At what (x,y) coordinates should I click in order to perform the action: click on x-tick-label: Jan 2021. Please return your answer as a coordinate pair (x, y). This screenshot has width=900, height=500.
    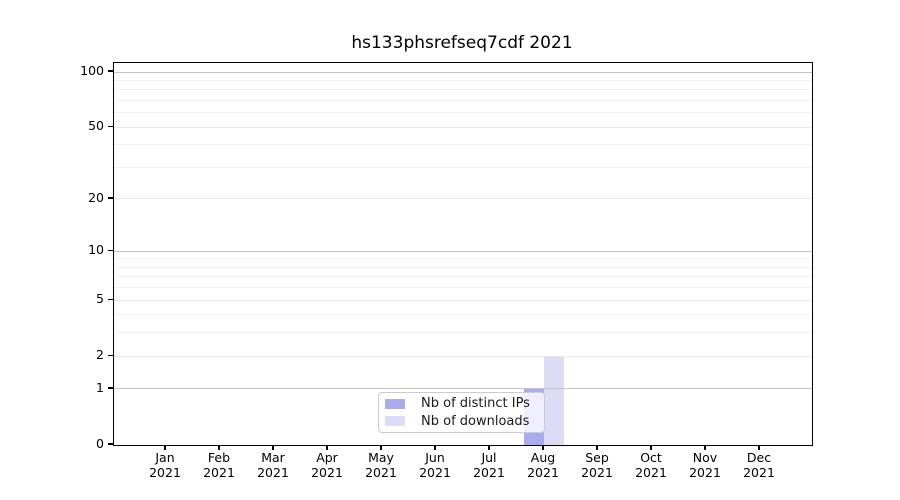
    Looking at the image, I should click on (165, 465).